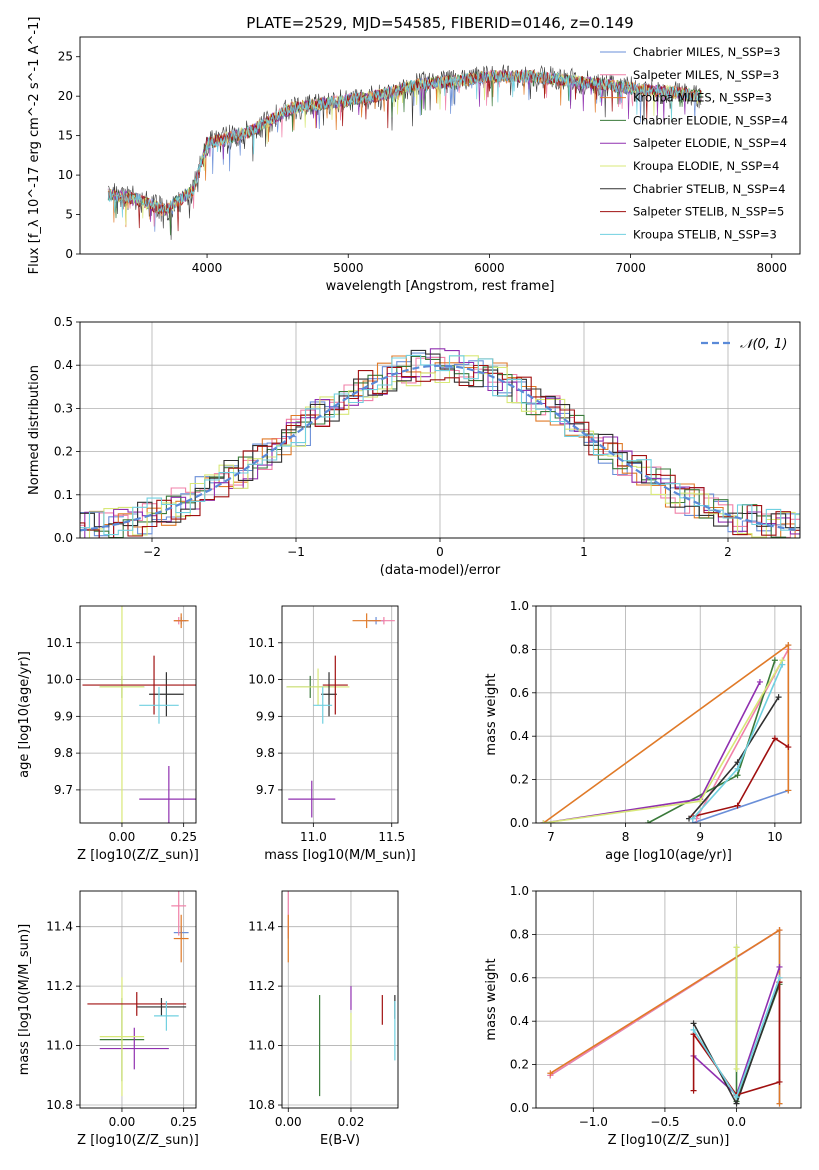 This screenshot has height=1170, width=819. What do you see at coordinates (265, 716) in the screenshot?
I see `y-tick-label: 9.9` at bounding box center [265, 716].